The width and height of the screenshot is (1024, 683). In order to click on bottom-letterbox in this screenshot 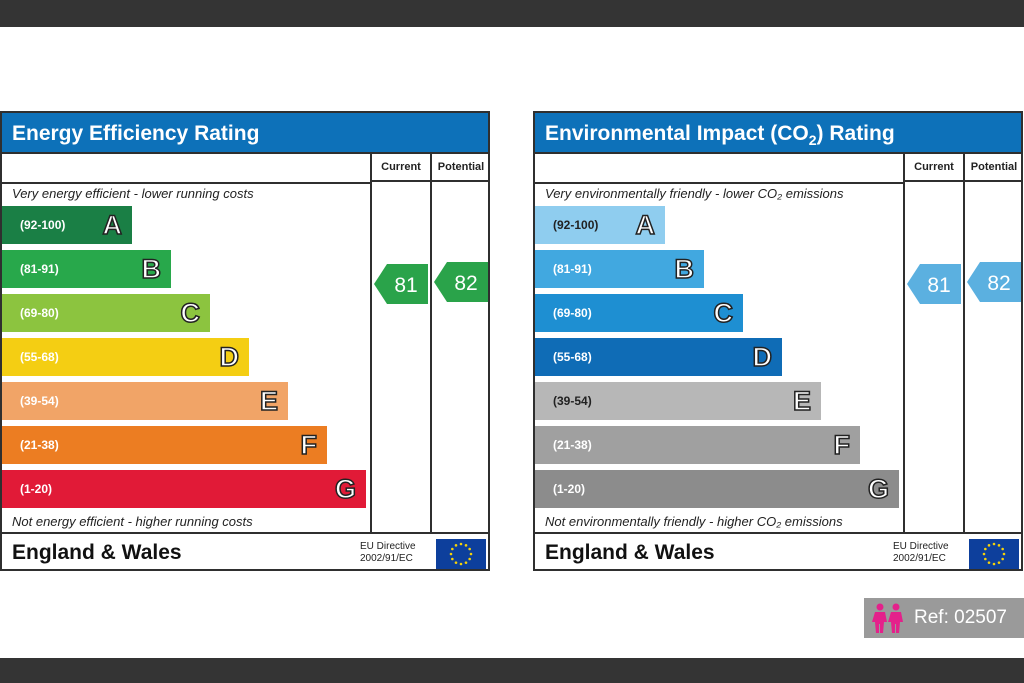, I will do `click(512, 670)`.